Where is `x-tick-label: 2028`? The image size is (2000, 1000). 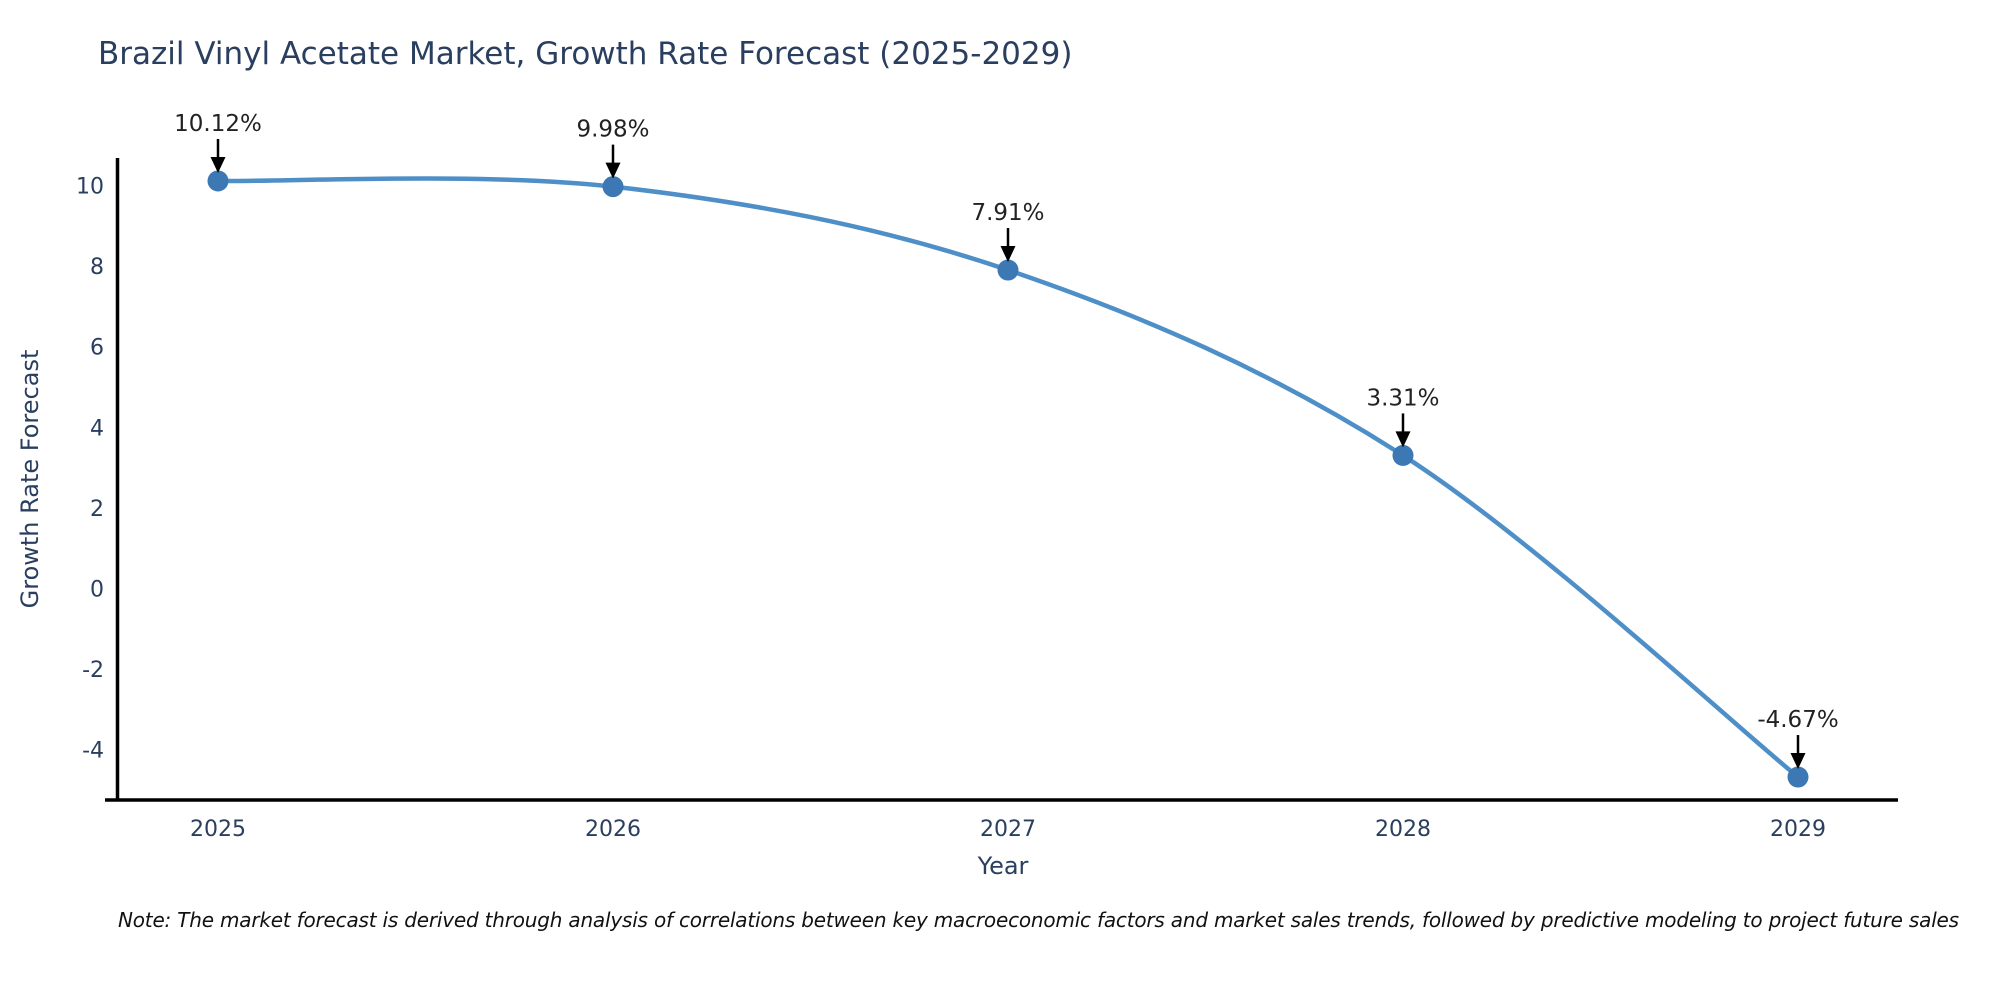 x-tick-label: 2028 is located at coordinates (1403, 829).